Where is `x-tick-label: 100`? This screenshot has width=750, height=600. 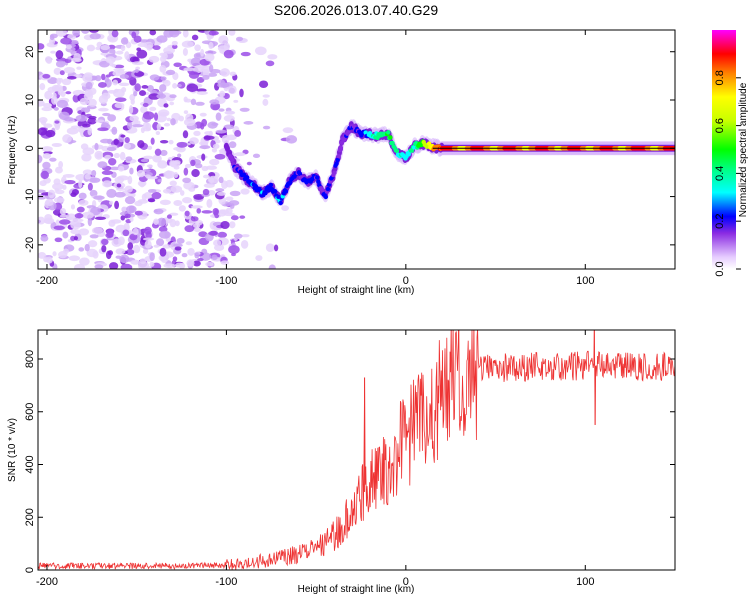
x-tick-label: 100 is located at coordinates (585, 281).